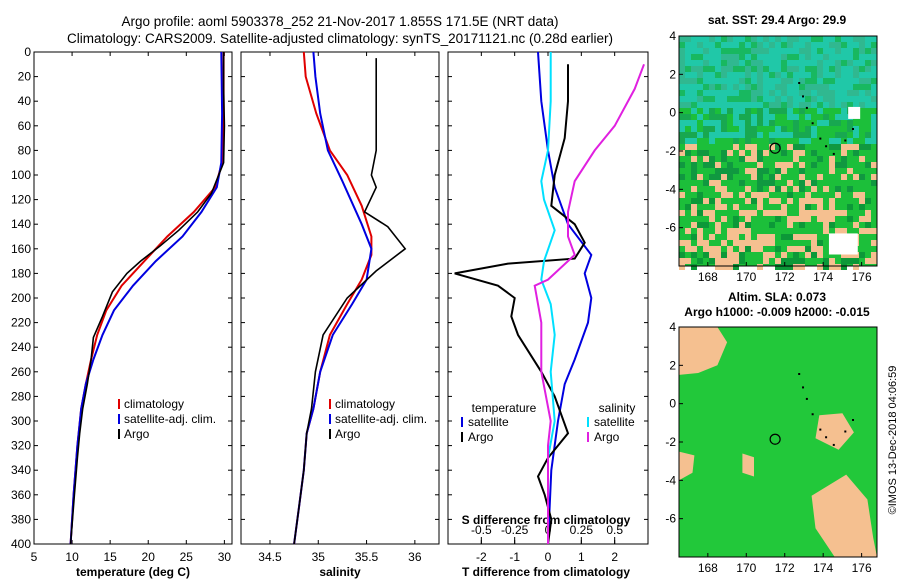 This screenshot has height=580, width=900. What do you see at coordinates (21, 224) in the screenshot?
I see `ytick-label: 140` at bounding box center [21, 224].